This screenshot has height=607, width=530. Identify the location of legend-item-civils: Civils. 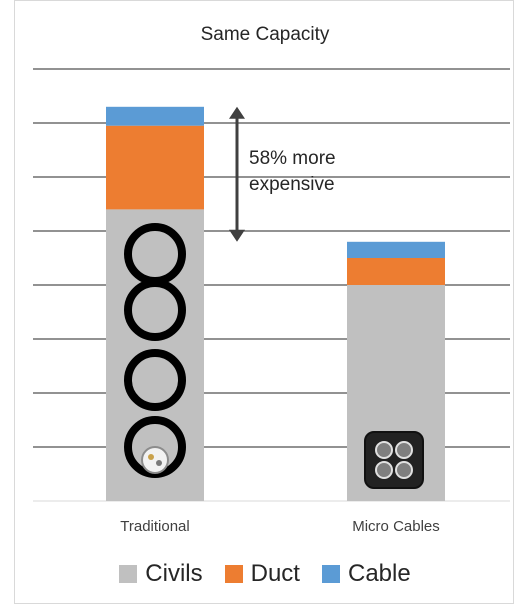
(161, 574).